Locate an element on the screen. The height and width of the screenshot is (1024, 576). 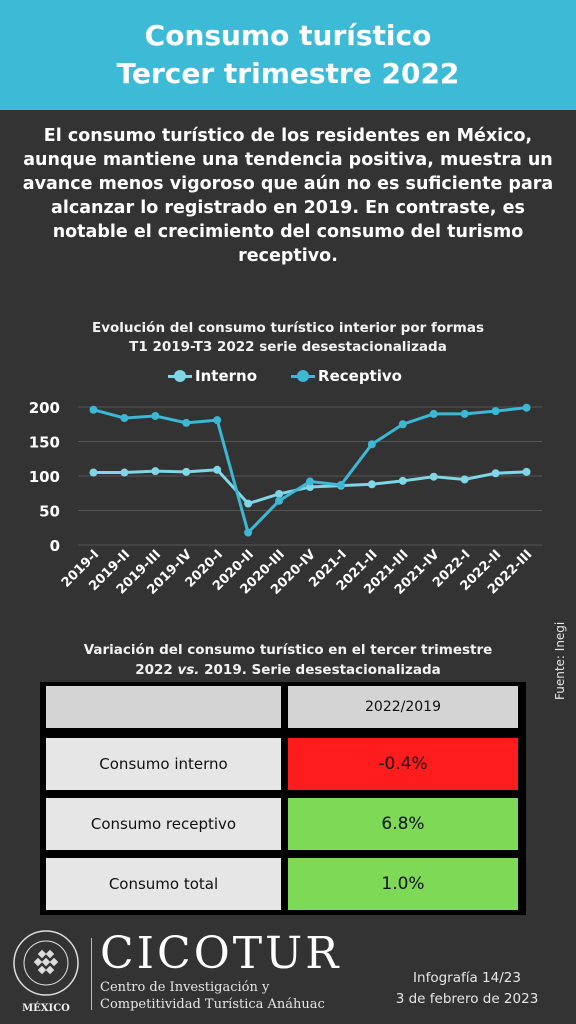
table-title-line2: 2022 vs. 2019. Serie desestacionalizada is located at coordinates (288, 670).